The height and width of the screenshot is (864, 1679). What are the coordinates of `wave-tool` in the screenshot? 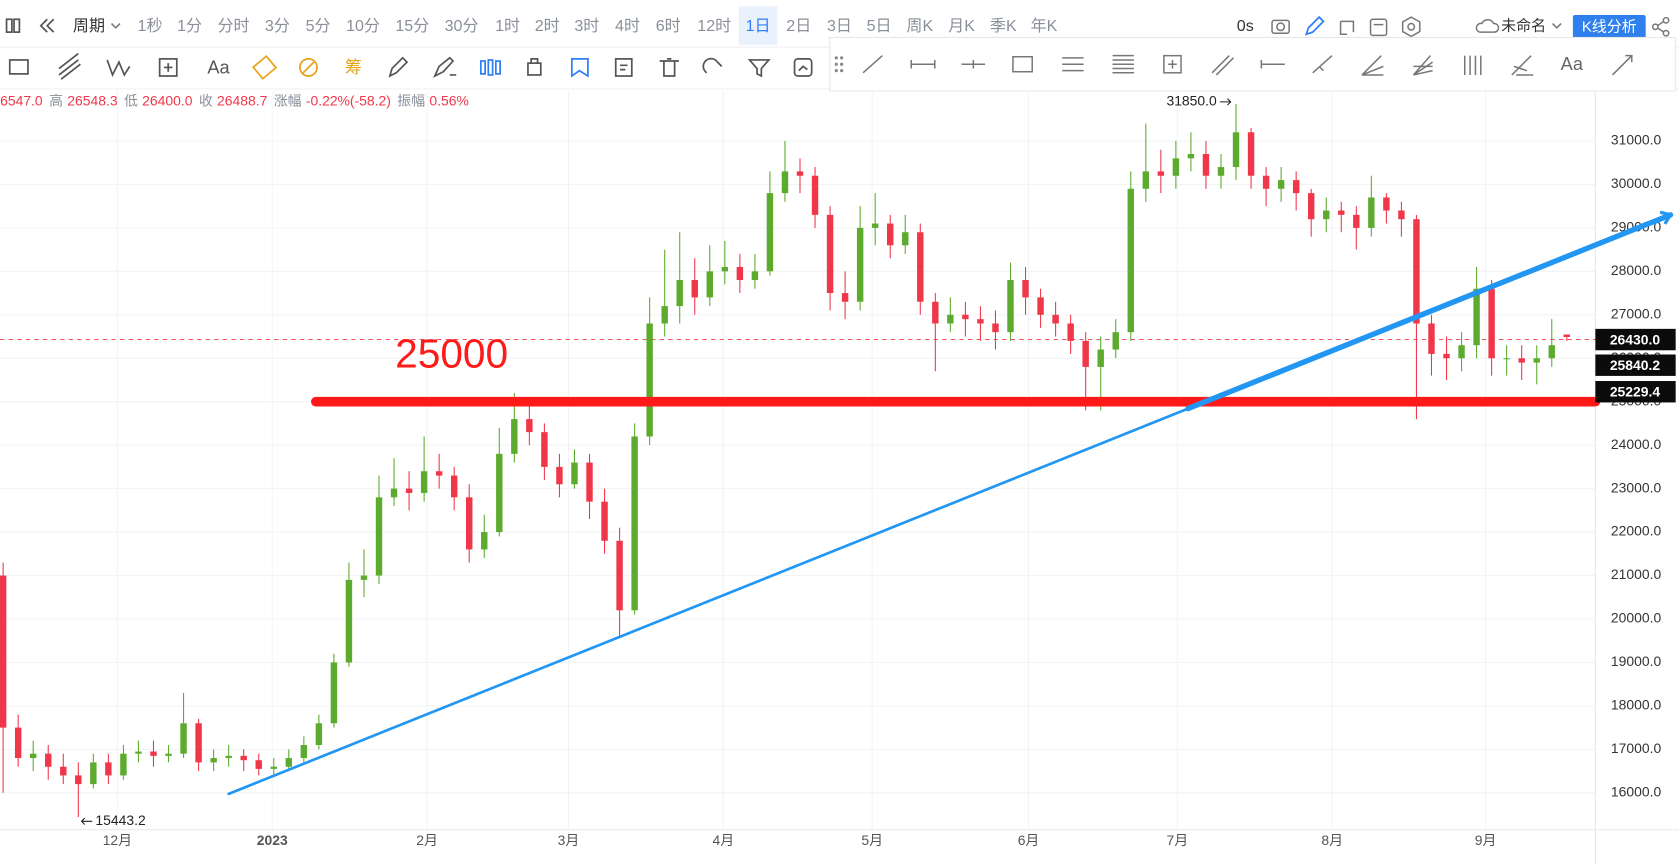 It's located at (118, 68).